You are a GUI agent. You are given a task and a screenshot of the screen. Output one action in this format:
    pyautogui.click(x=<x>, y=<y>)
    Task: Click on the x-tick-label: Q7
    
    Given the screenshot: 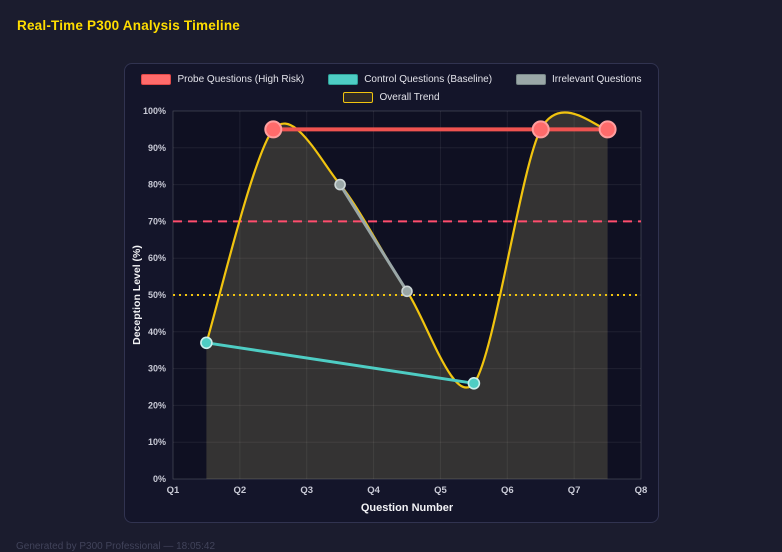 What is the action you would take?
    pyautogui.click(x=574, y=490)
    